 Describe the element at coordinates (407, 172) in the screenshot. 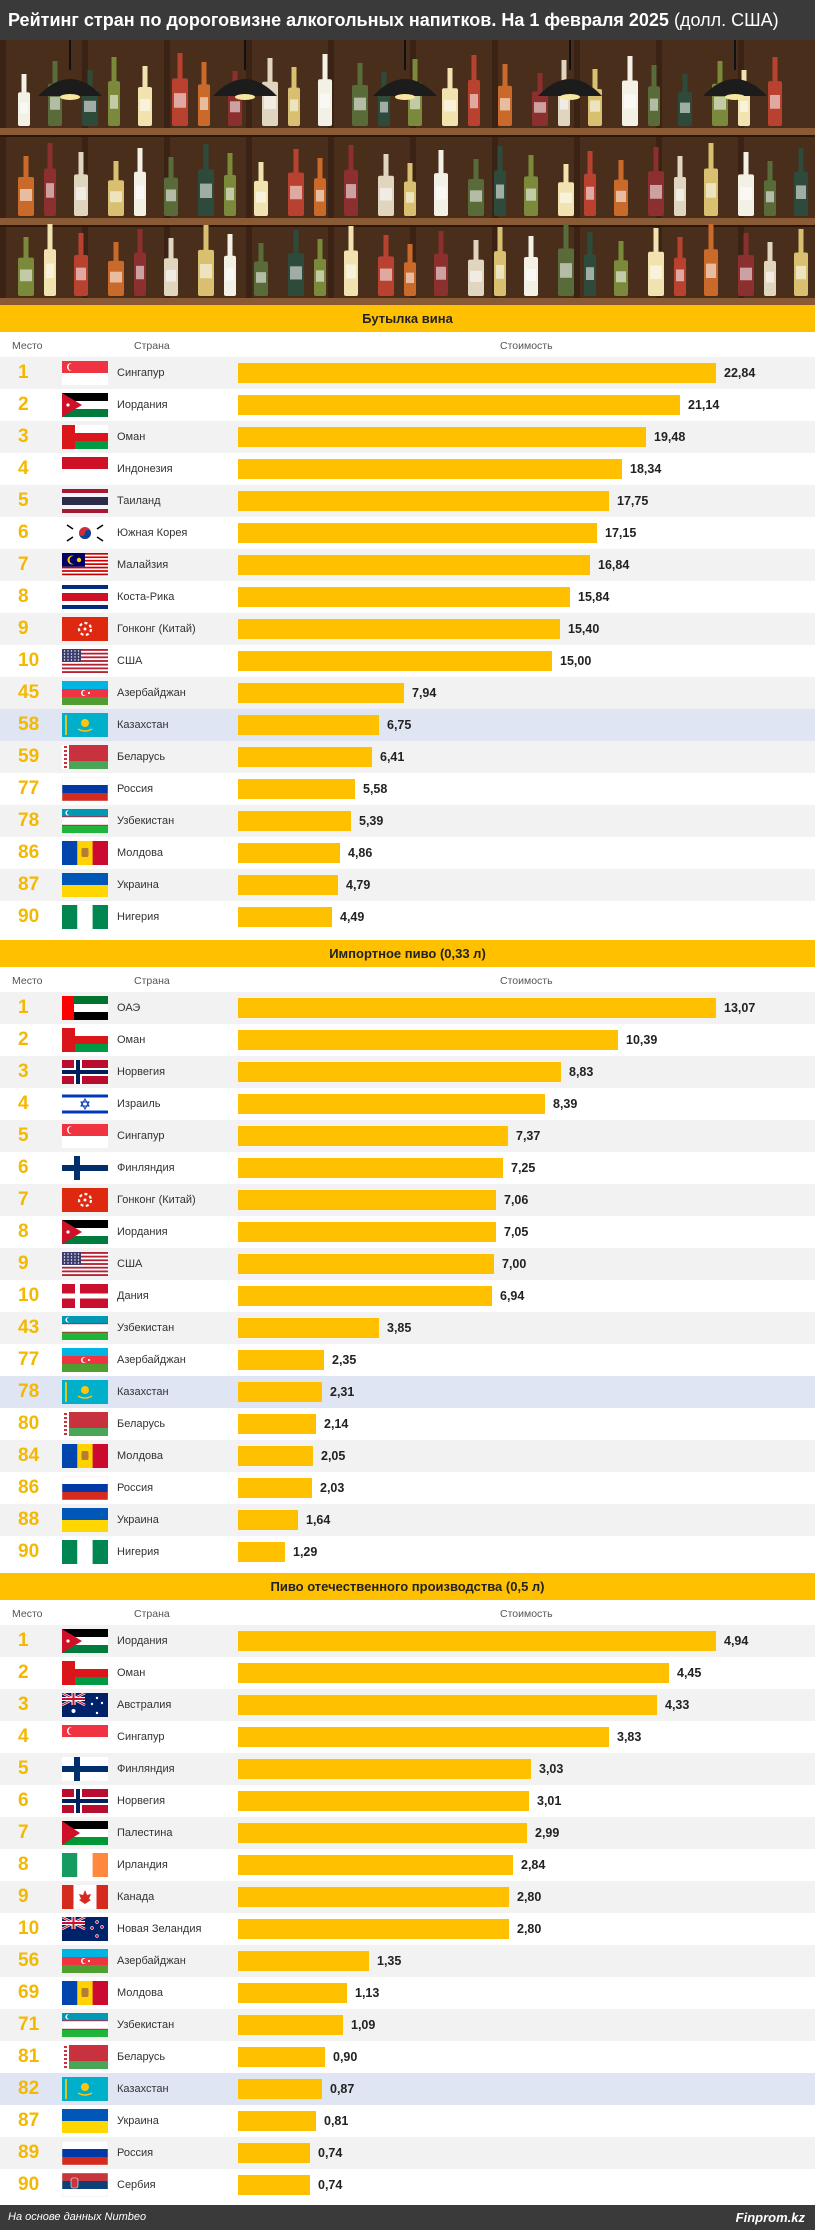

I see `bottle-shelves-image` at that location.